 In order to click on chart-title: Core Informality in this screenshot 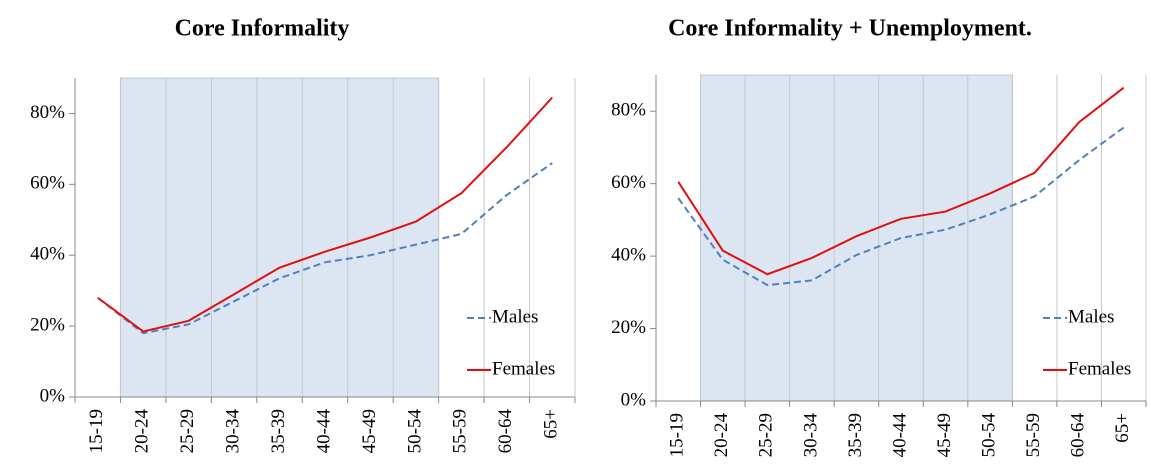, I will do `click(262, 29)`.